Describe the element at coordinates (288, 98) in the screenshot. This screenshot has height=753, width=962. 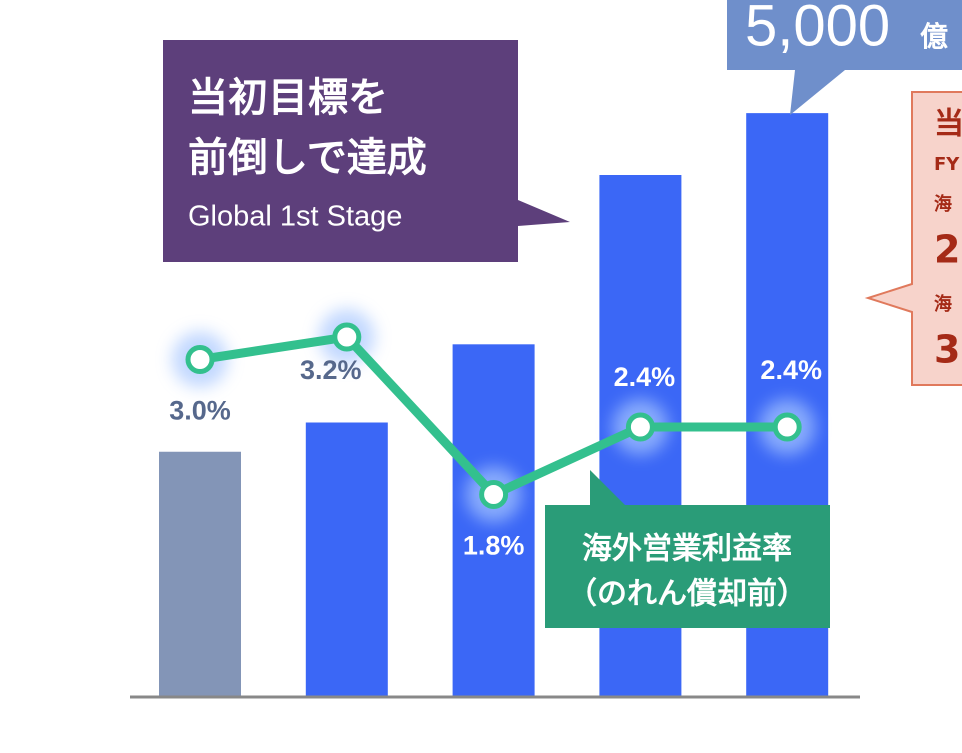
I see `goal-text: 当初目標を` at that location.